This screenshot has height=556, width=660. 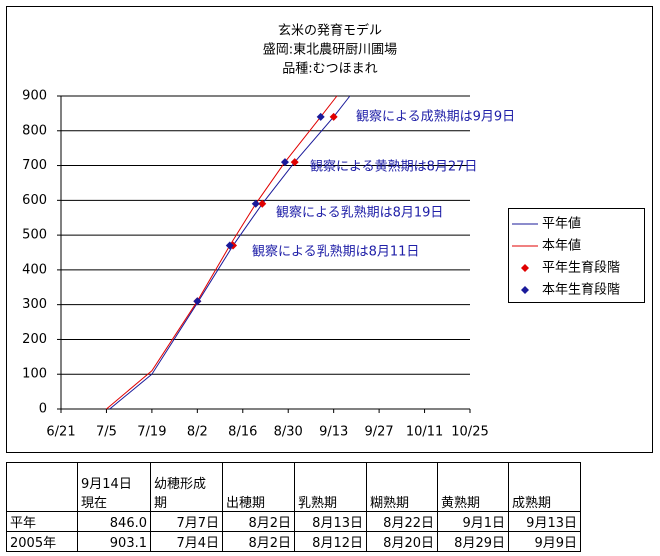 What do you see at coordinates (424, 432) in the screenshot?
I see `x-tick-label: 10/11` at bounding box center [424, 432].